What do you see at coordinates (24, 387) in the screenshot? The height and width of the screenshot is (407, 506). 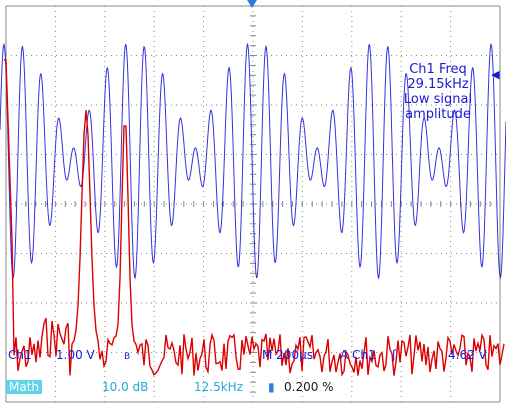 I see `math-badge: Math` at bounding box center [24, 387].